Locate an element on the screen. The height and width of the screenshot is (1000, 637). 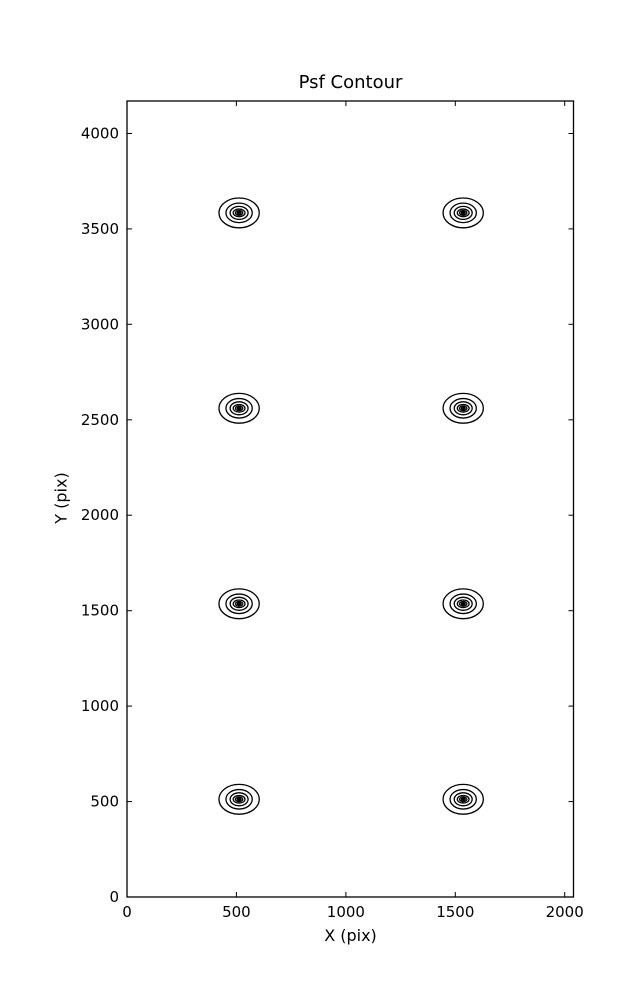
y-tick-label: 2000 is located at coordinates (100, 515).